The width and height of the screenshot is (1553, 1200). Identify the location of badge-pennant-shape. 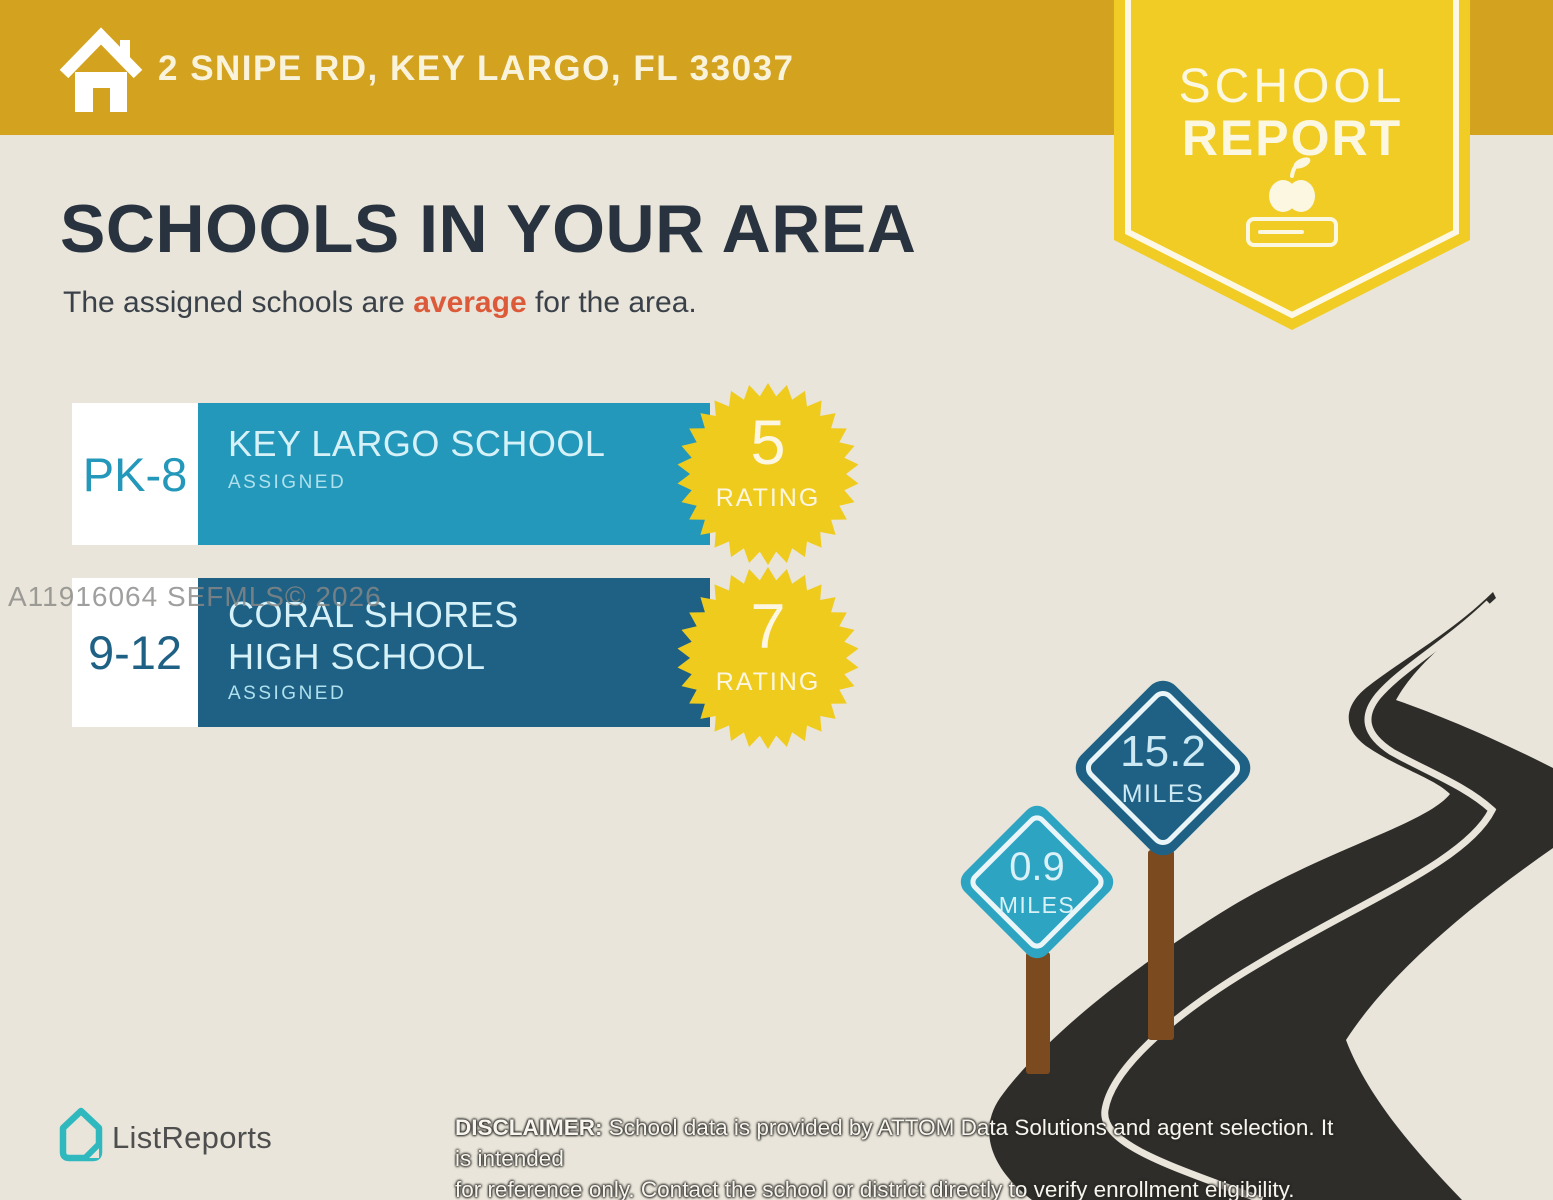
(1292, 165).